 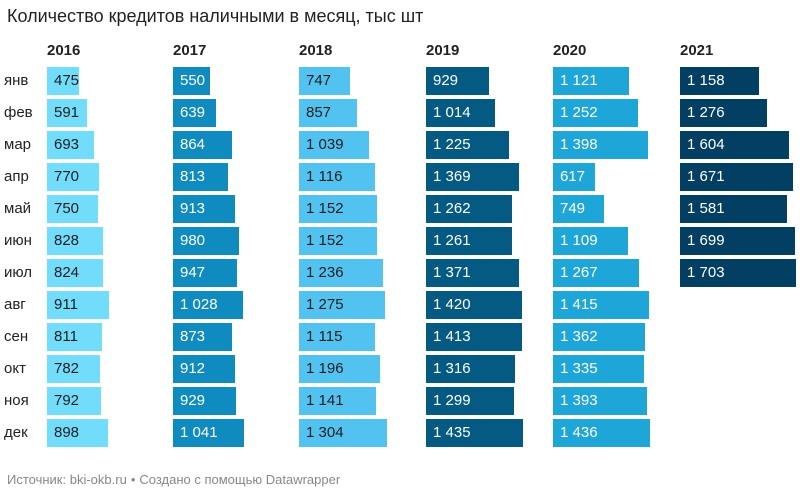 What do you see at coordinates (697, 50) in the screenshot?
I see `year-header: 2021` at bounding box center [697, 50].